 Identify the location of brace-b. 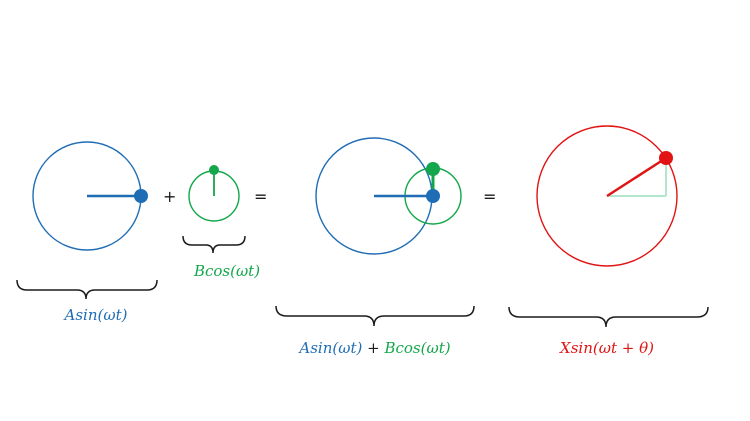
(214, 244).